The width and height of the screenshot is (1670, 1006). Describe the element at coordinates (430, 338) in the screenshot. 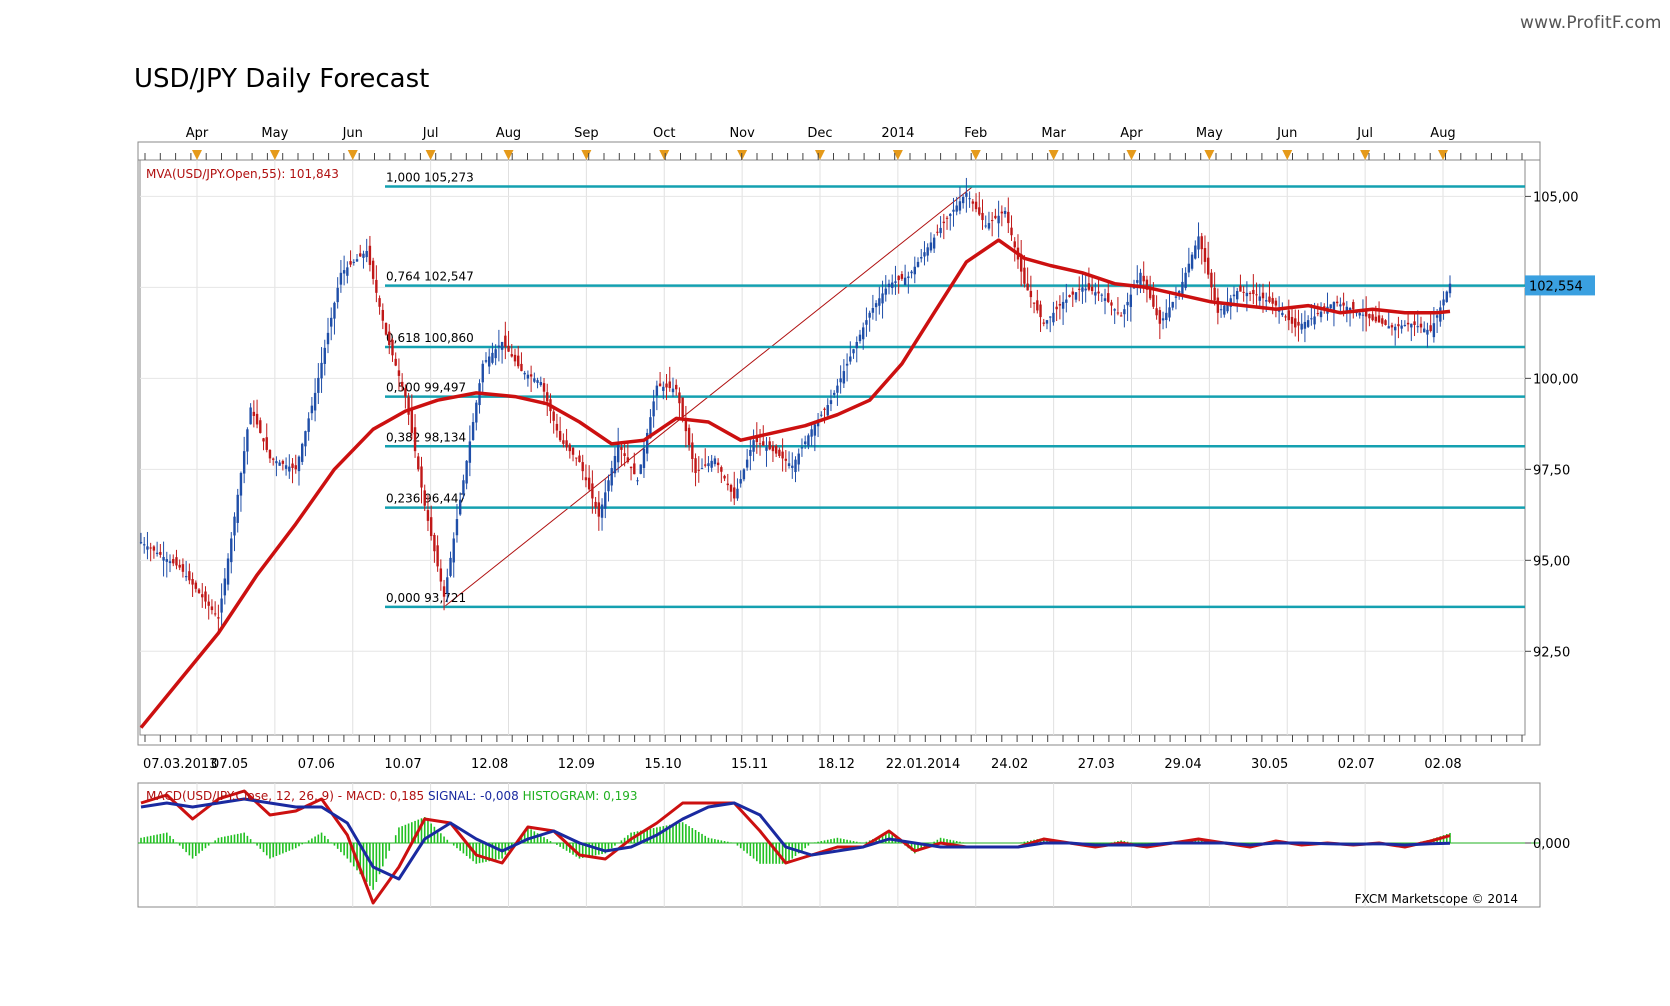

I see `fib-level-label: 0,618 100,860` at that location.